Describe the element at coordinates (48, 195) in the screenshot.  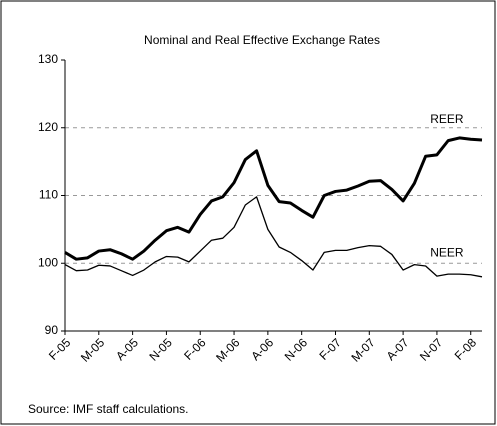
I see `y-tick-label: 110` at that location.